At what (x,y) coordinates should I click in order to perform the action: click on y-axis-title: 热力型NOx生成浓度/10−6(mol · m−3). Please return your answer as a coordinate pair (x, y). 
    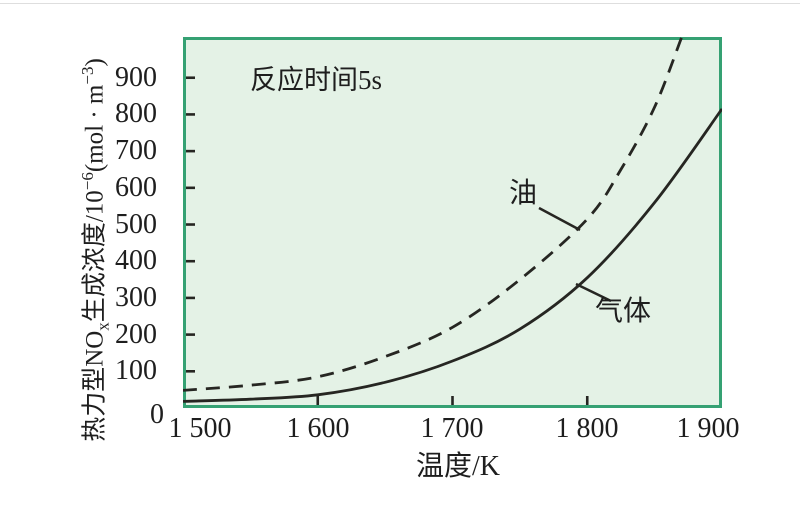
    Looking at the image, I should click on (92, 250).